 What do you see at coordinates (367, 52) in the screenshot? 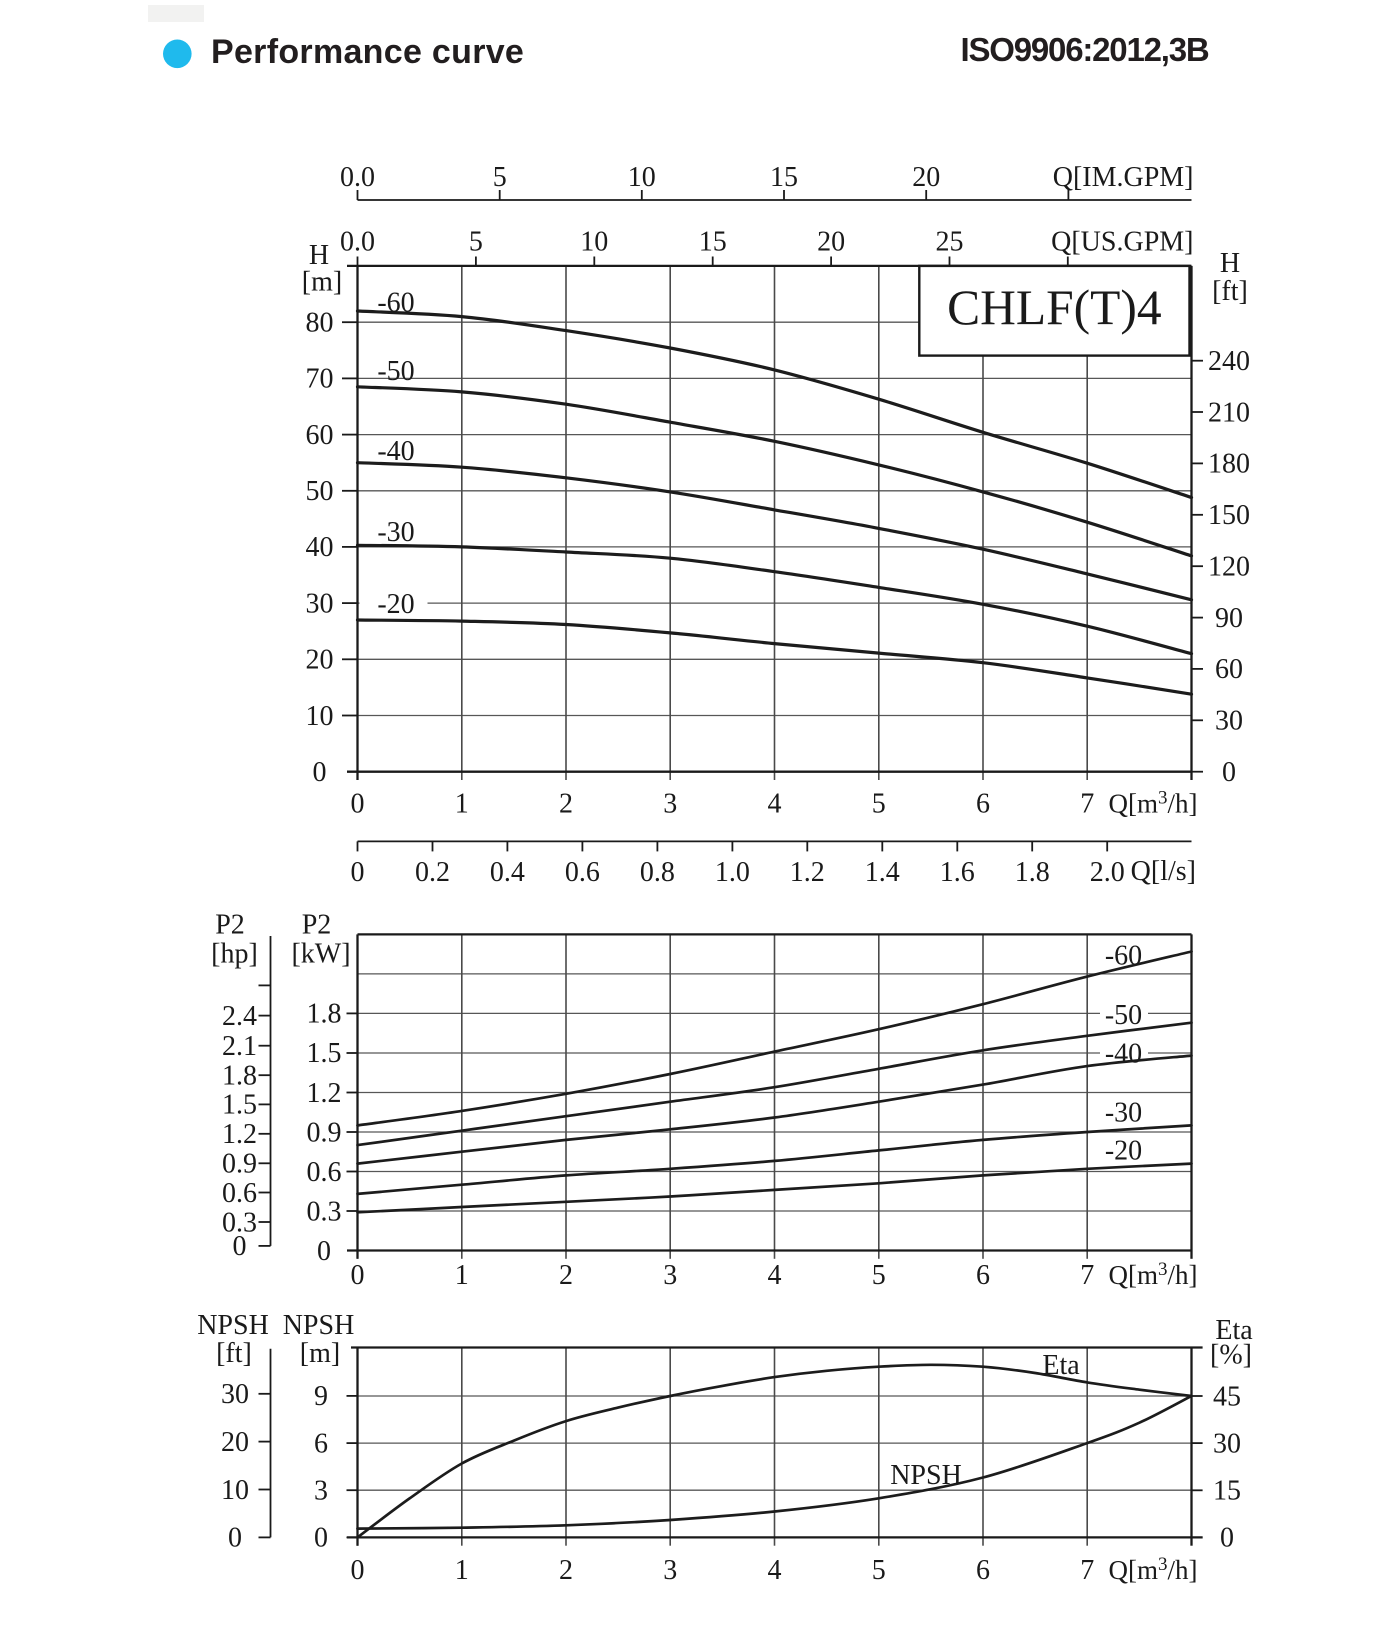
I see `svg-text: Performance curve` at bounding box center [367, 52].